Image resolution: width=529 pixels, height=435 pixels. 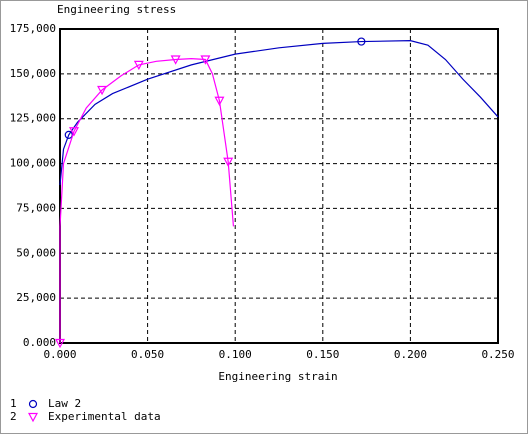 I want to click on y-tick-label: 150,000, so click(x=33, y=73).